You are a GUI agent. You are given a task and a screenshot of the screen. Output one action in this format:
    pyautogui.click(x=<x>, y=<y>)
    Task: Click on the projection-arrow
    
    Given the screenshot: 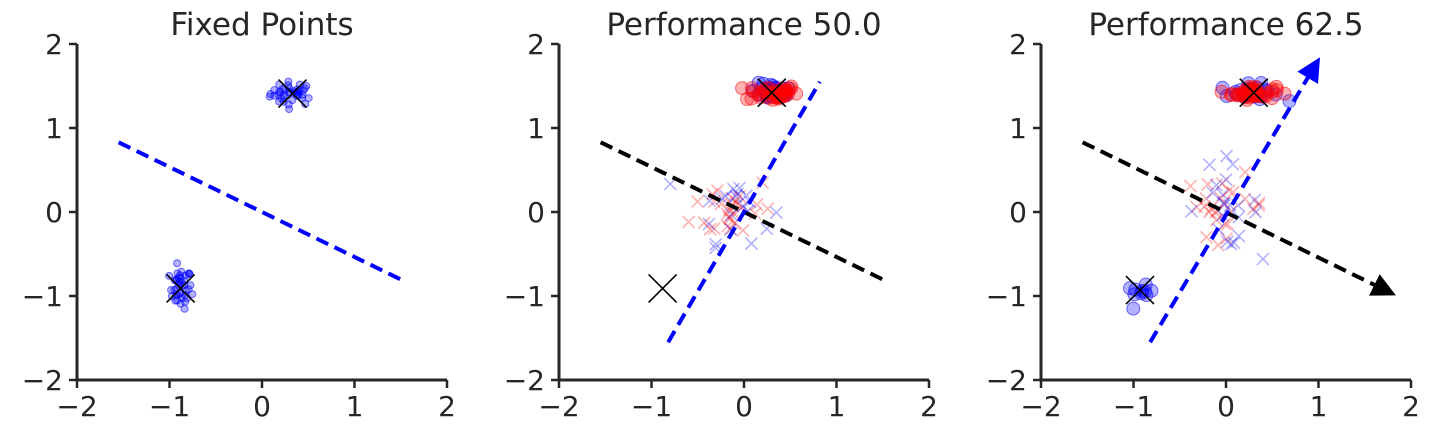 What is the action you would take?
    pyautogui.click(x=1238, y=218)
    